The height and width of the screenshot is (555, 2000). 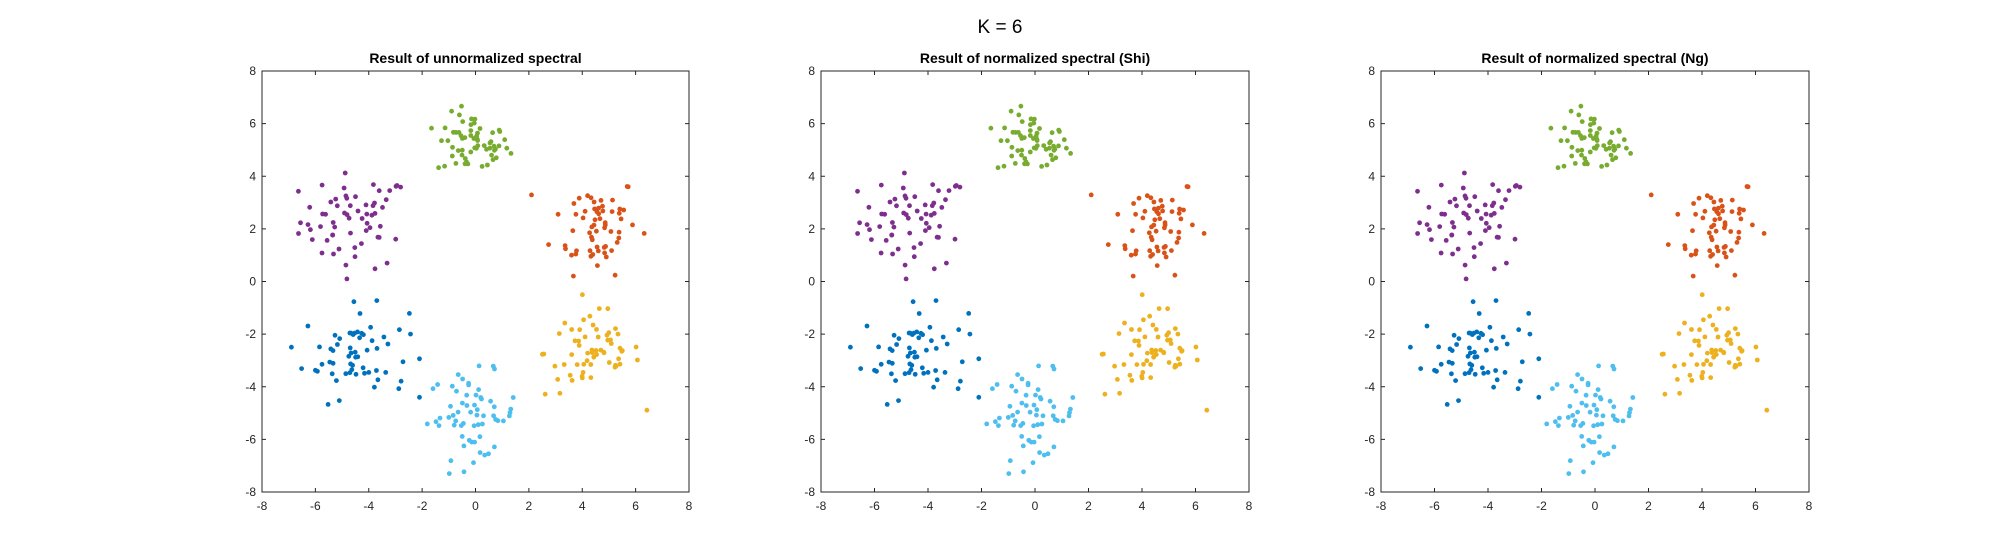 I want to click on x-tick-label: 0, so click(x=1595, y=506).